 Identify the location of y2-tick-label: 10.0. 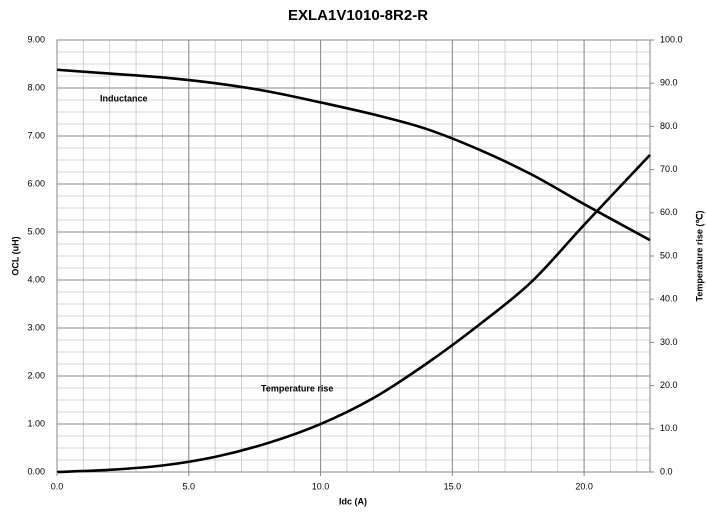
(669, 428).